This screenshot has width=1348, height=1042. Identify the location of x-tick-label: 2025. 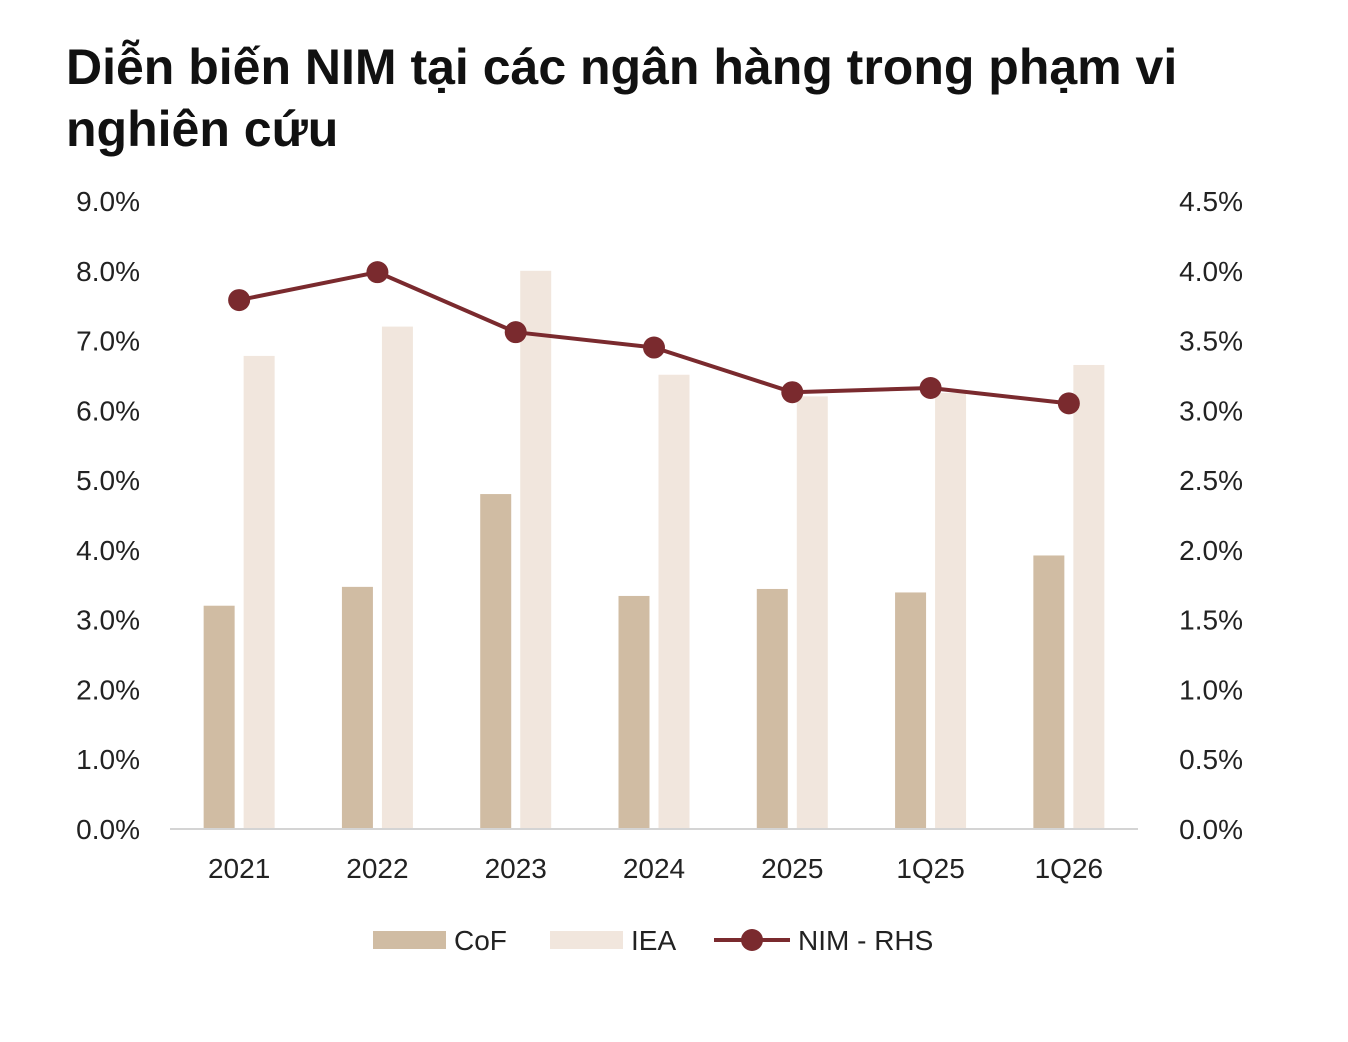
(792, 868).